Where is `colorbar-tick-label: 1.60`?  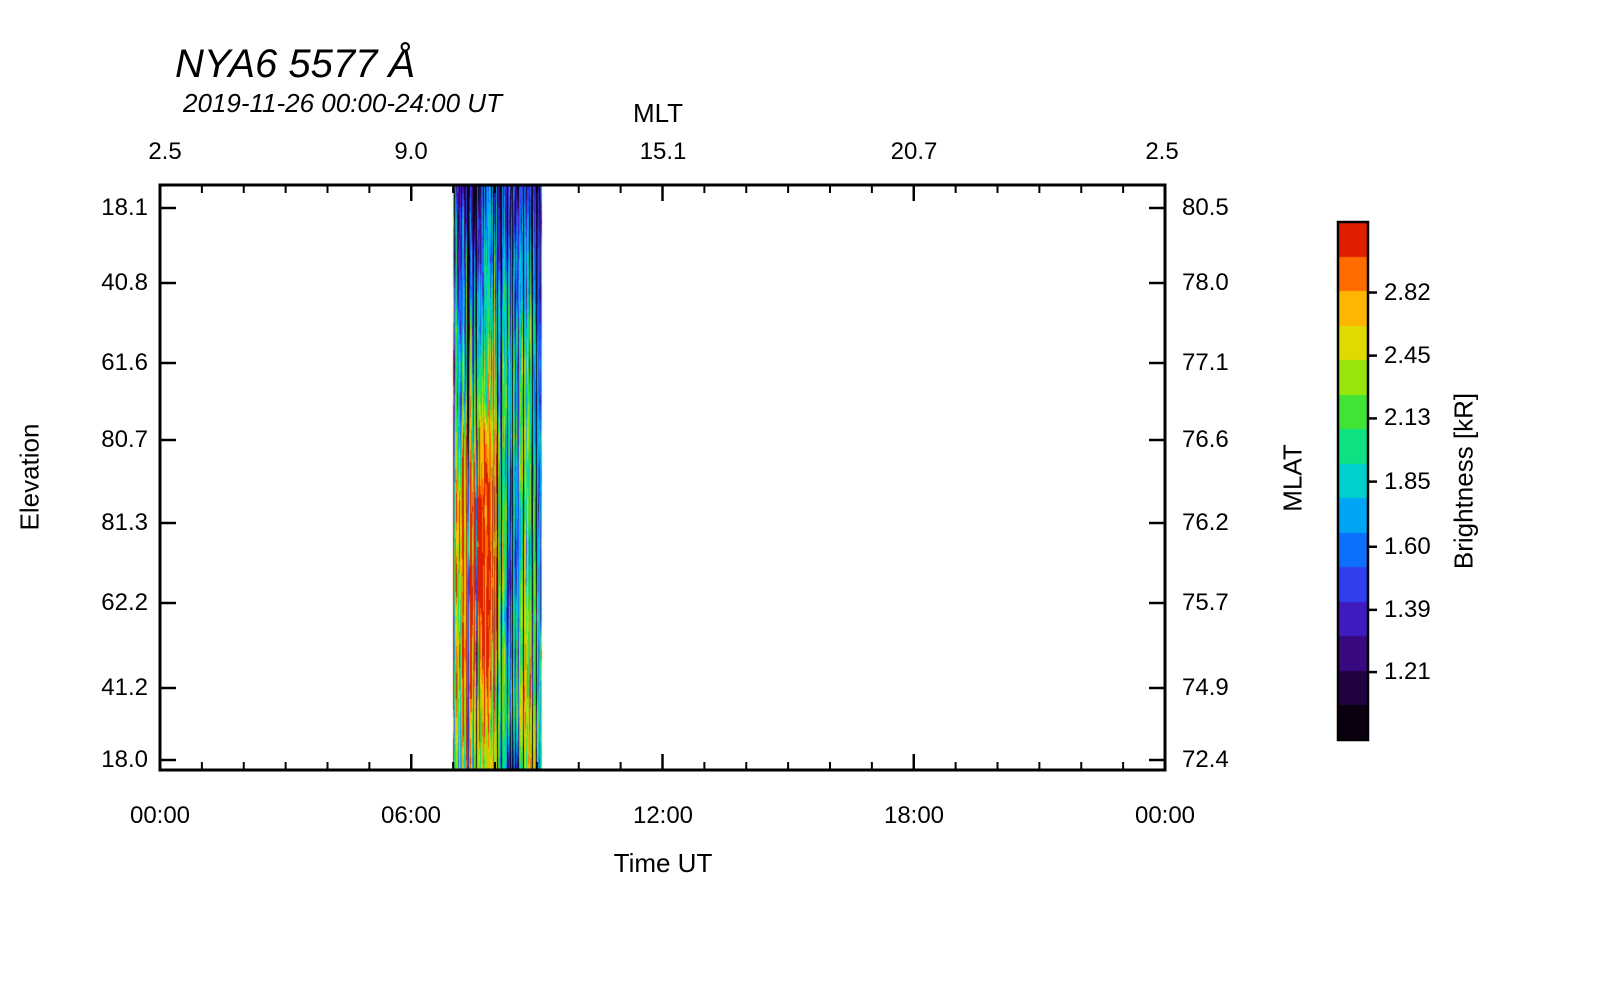 colorbar-tick-label: 1.60 is located at coordinates (1407, 546).